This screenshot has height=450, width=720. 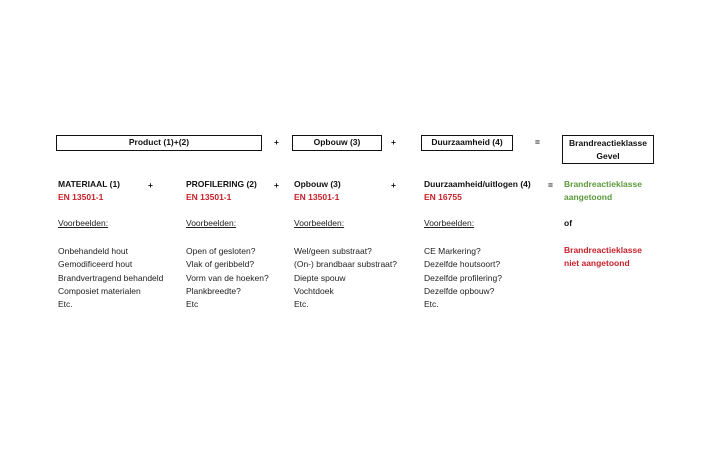 I want to click on result-positive: aangetoond, so click(x=588, y=197).